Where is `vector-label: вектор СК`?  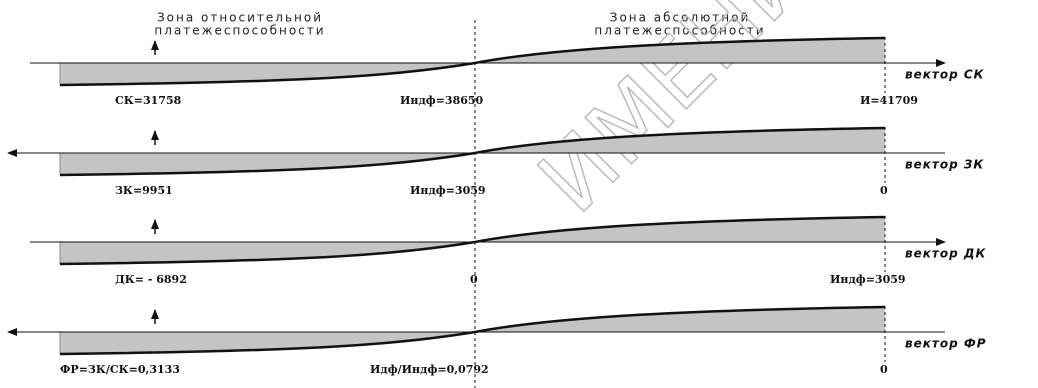
vector-label: вектор СК is located at coordinates (945, 75).